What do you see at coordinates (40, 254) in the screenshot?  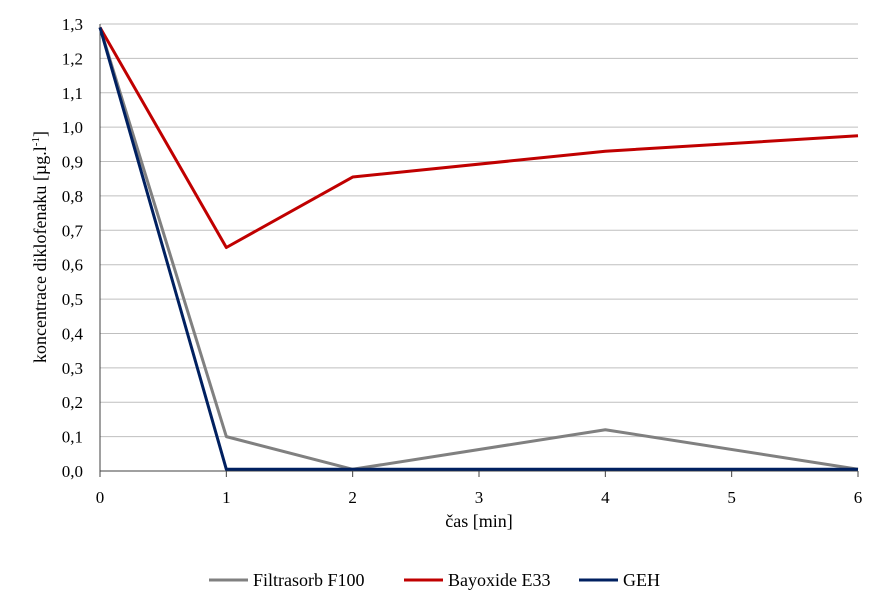 I see `y-axis-title-main: koncentrace diklofenaku [µg.l` at bounding box center [40, 254].